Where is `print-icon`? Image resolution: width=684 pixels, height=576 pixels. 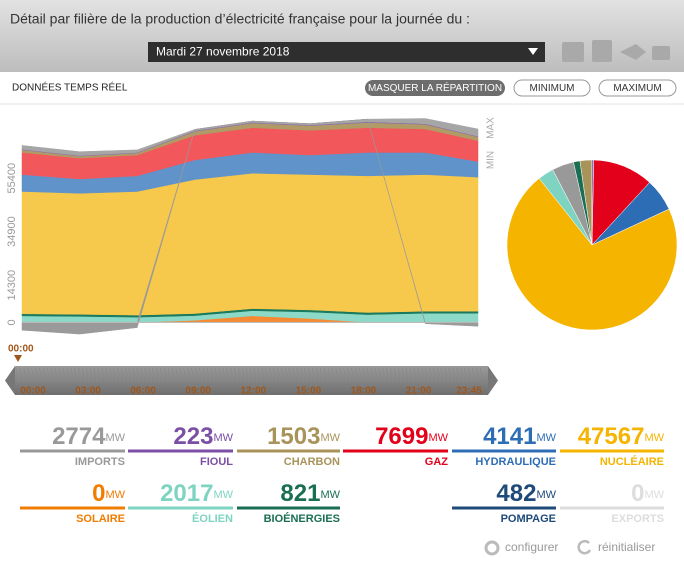 print-icon is located at coordinates (661, 53).